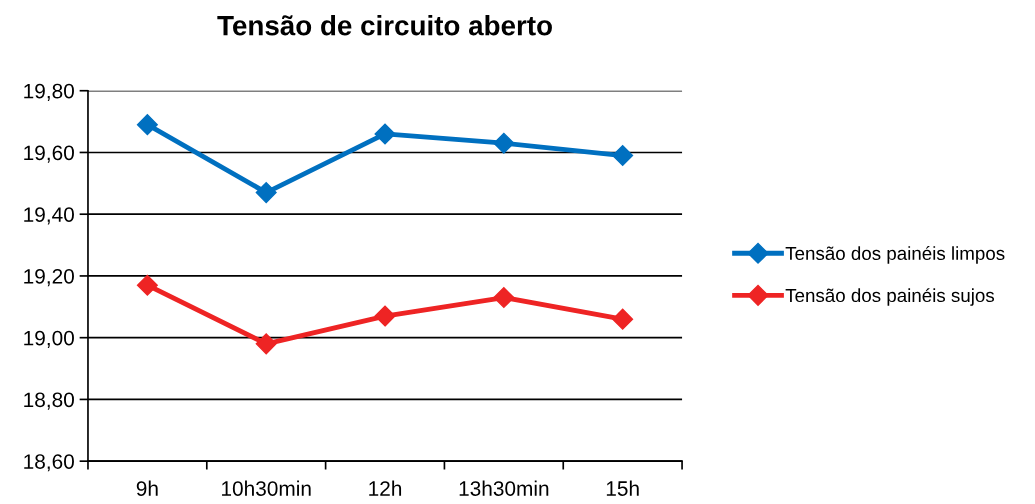  Describe the element at coordinates (147, 488) in the screenshot. I see `x-tick-label: 9h` at that location.